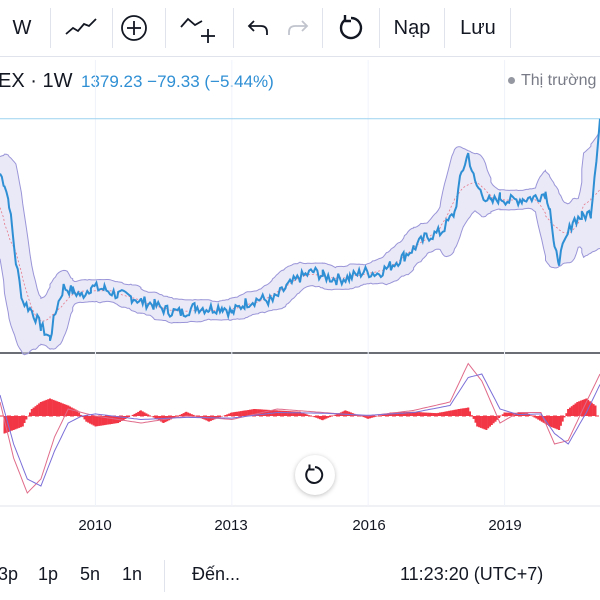 Image resolution: width=600 pixels, height=600 pixels. What do you see at coordinates (511, 81) in the screenshot?
I see `status-dot-icon` at bounding box center [511, 81].